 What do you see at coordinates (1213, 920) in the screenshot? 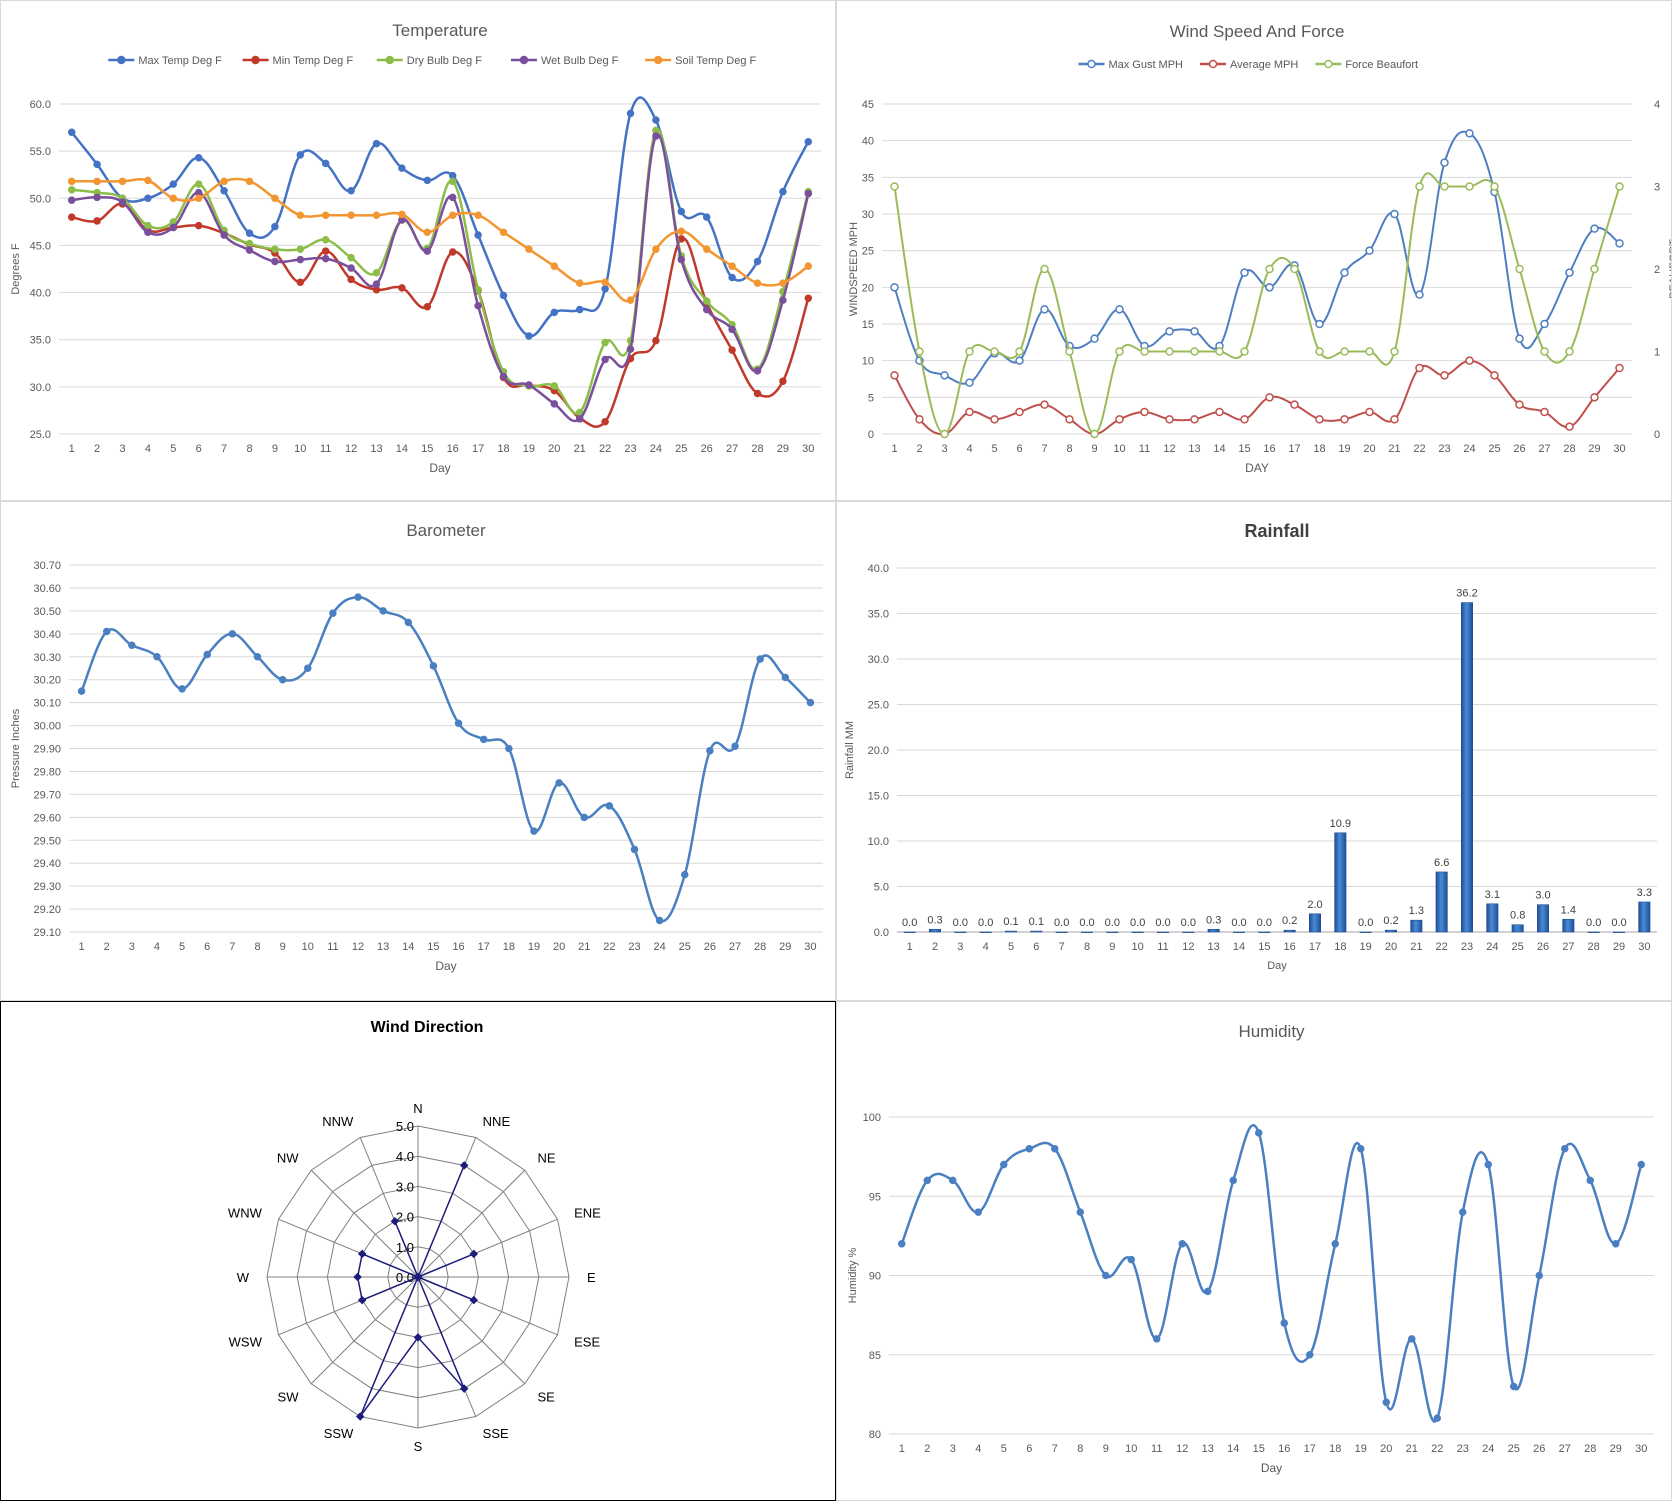
I see `data-label: 0.3` at bounding box center [1213, 920].